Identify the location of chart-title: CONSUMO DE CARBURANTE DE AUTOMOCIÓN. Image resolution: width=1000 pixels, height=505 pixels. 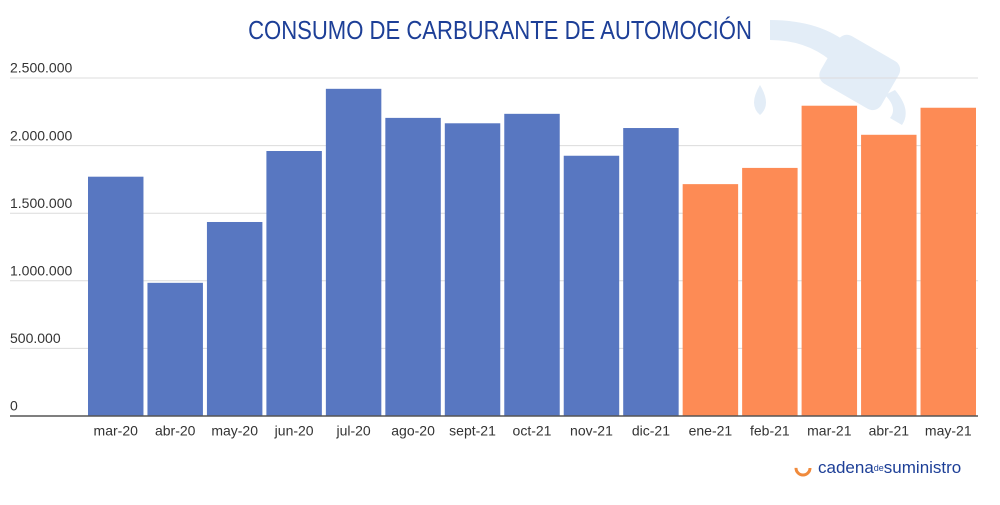
(500, 30).